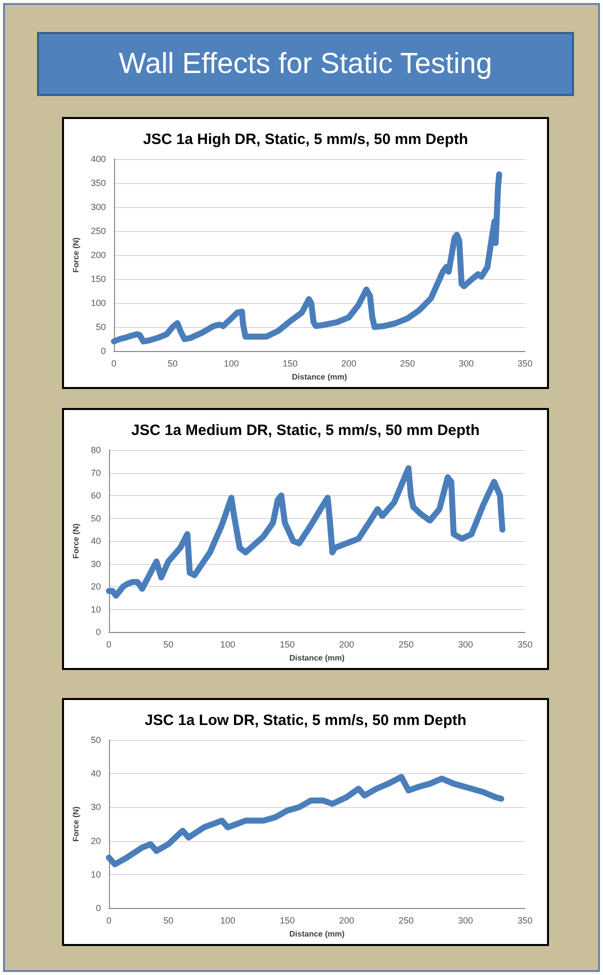  Describe the element at coordinates (305, 64) in the screenshot. I see `text: Wall Effects for Static Testing` at that location.